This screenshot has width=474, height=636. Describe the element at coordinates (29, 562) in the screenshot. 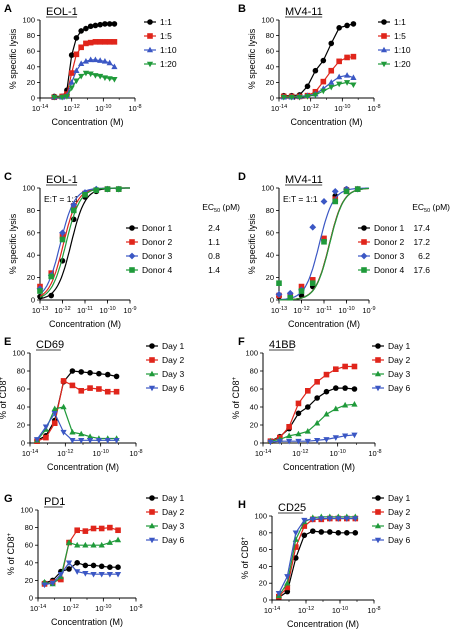

I see `y-tick-label: 40` at that location.